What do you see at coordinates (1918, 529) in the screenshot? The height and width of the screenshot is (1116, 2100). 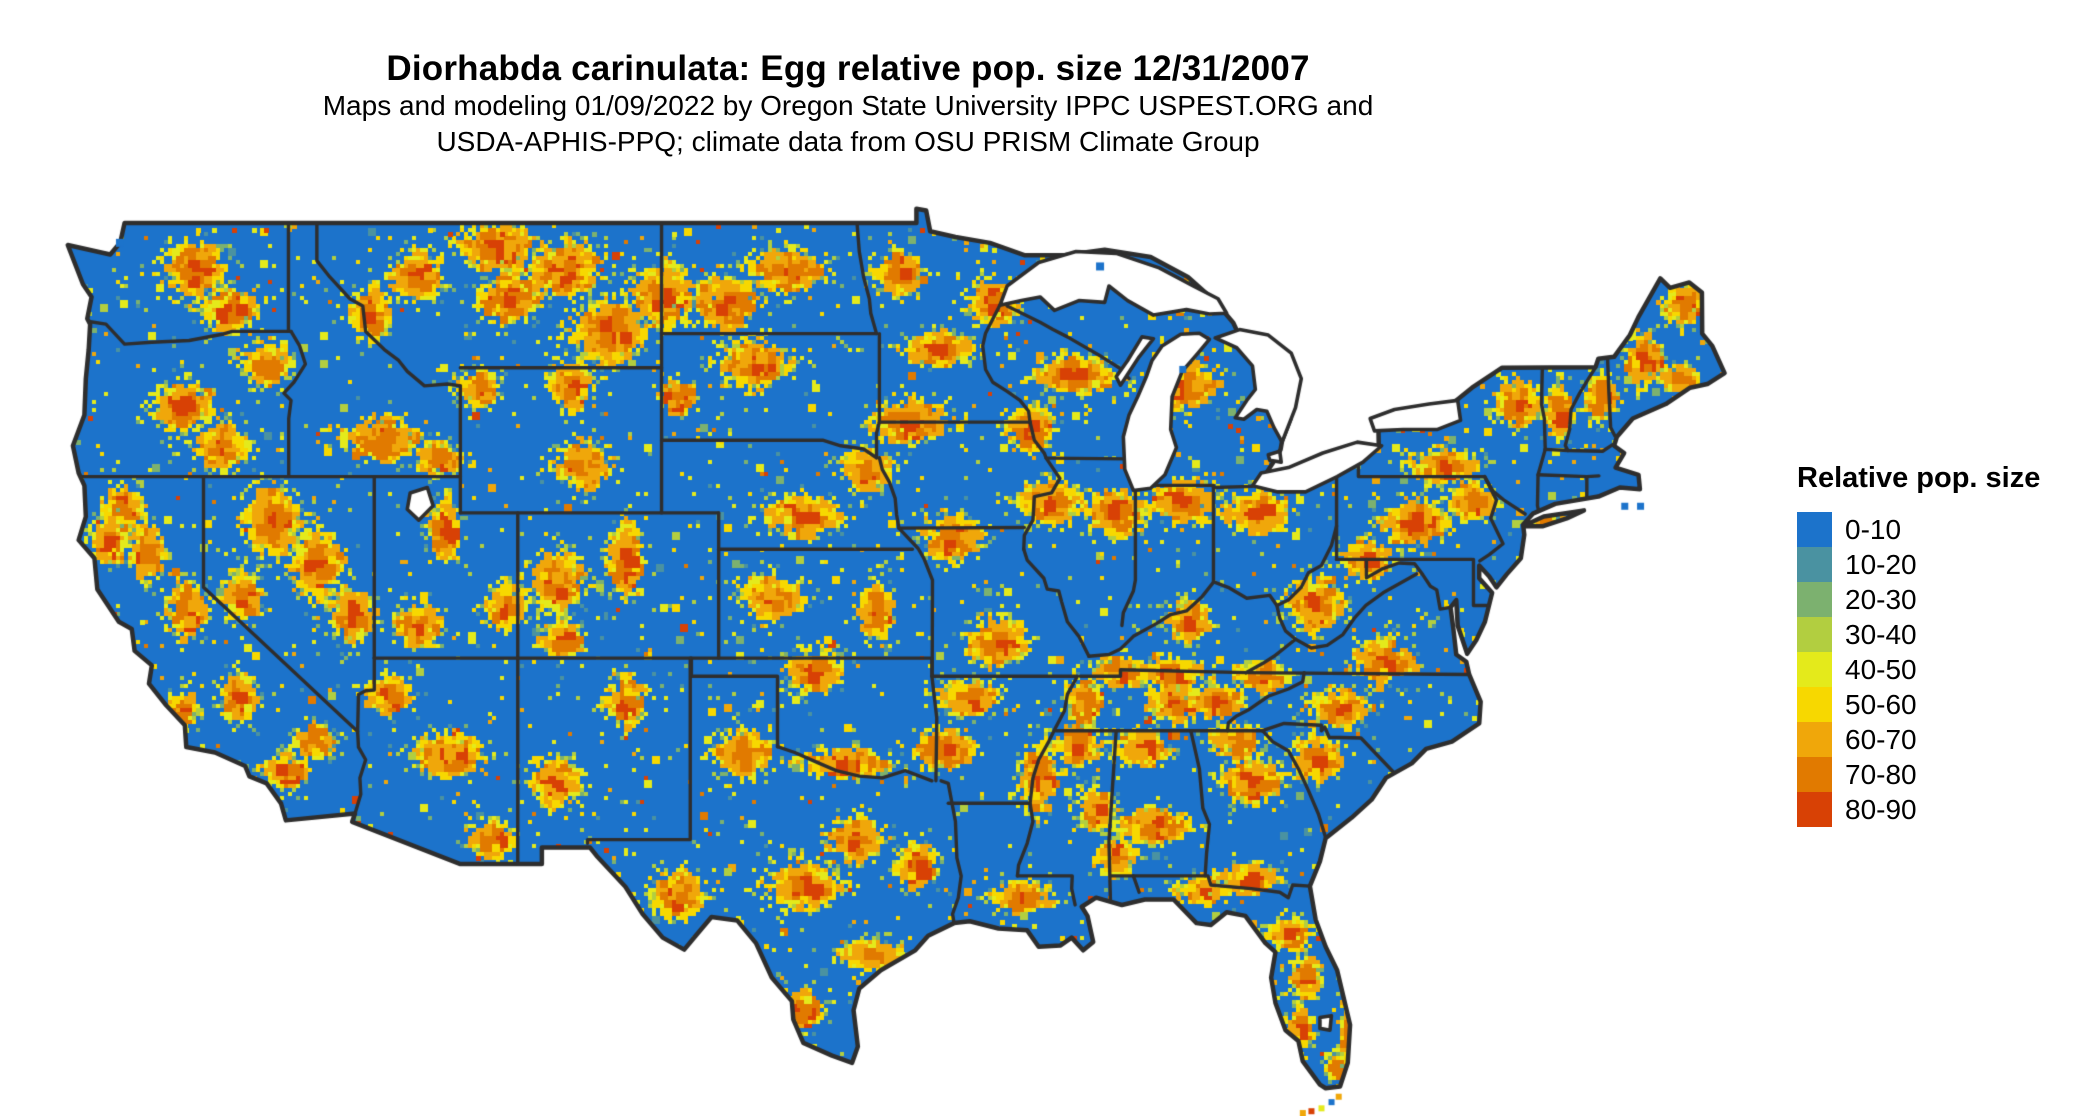 I see `legend-item: 0-10` at bounding box center [1918, 529].